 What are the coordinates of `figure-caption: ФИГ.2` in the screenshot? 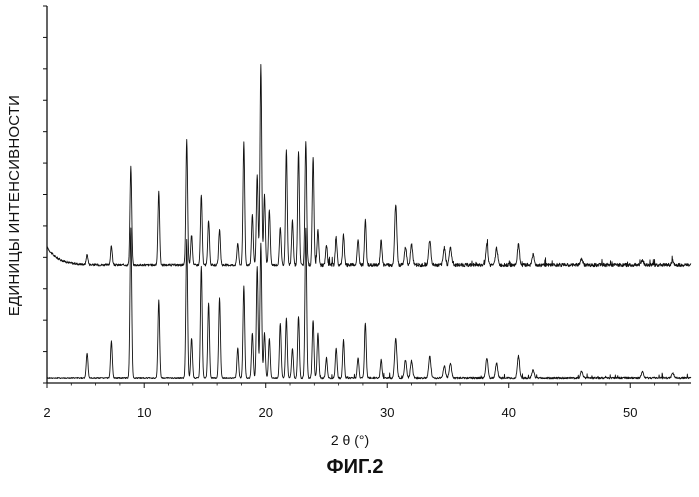 It's located at (355, 467).